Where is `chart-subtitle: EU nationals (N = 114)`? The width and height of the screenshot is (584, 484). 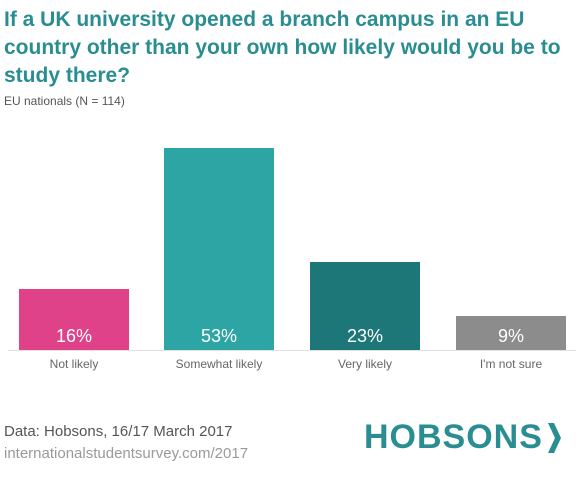
chart-subtitle: EU nationals (N = 114) is located at coordinates (64, 101).